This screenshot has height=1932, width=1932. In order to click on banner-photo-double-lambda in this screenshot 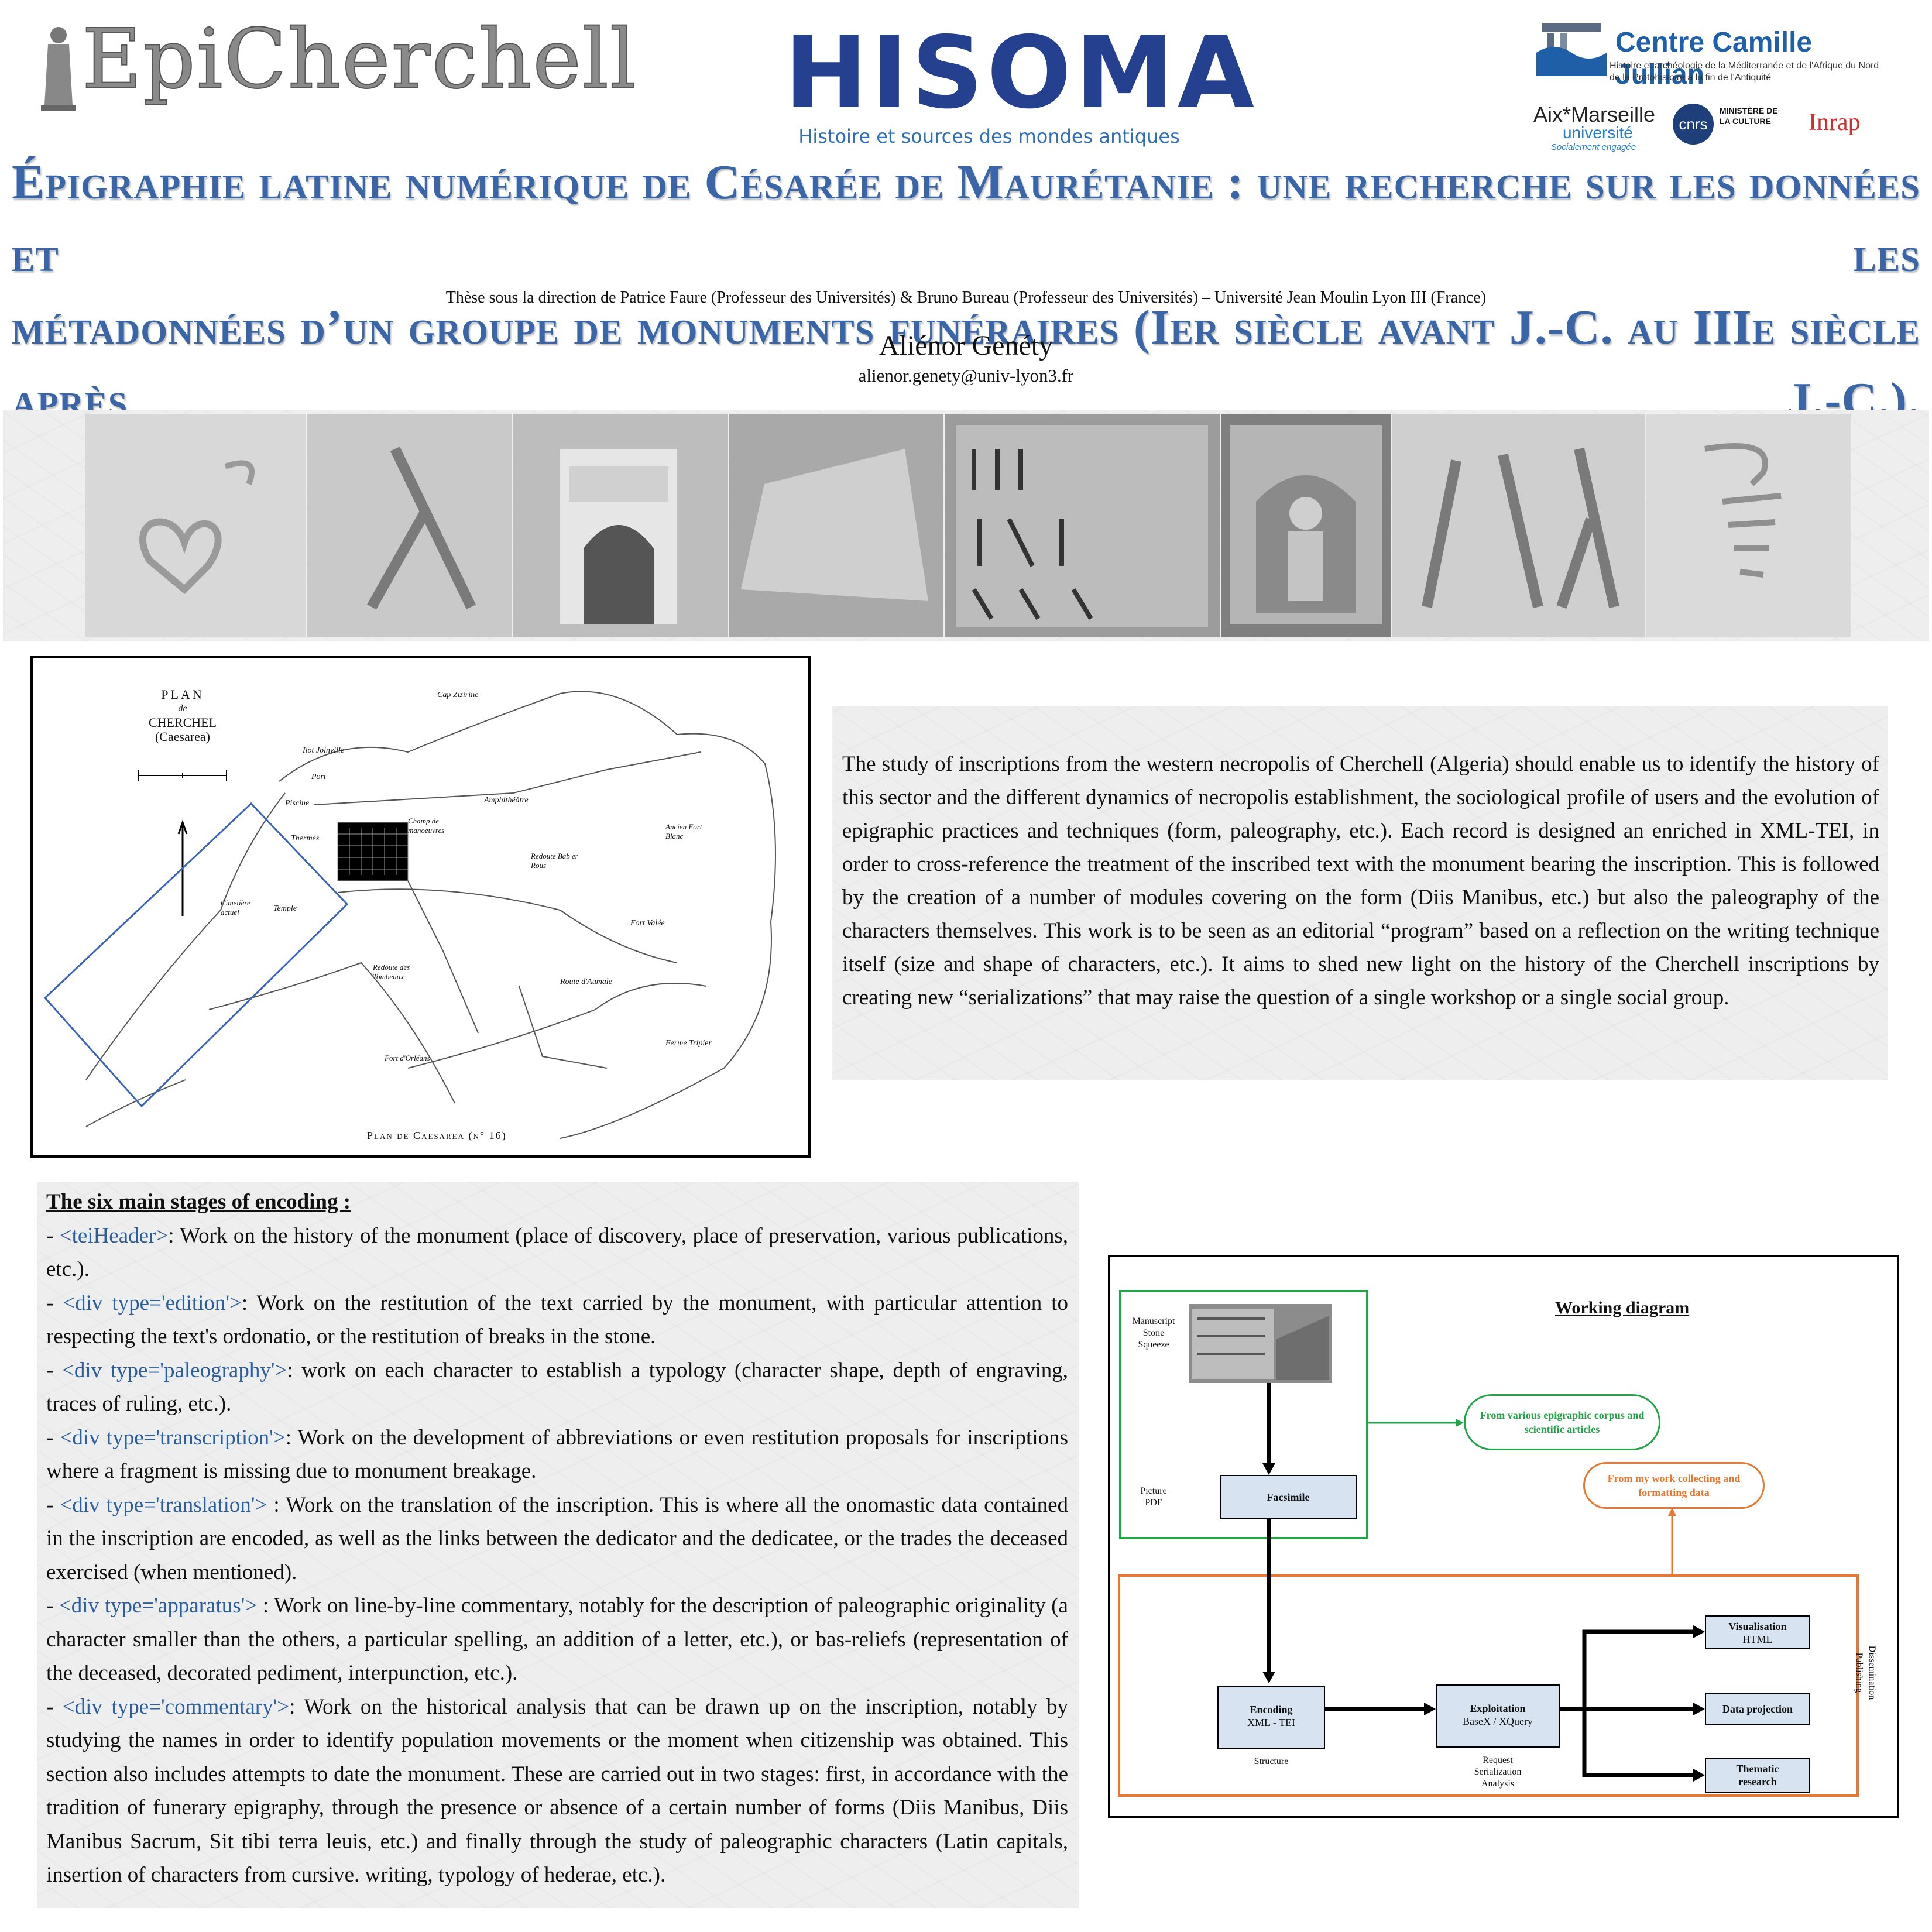, I will do `click(1519, 526)`.